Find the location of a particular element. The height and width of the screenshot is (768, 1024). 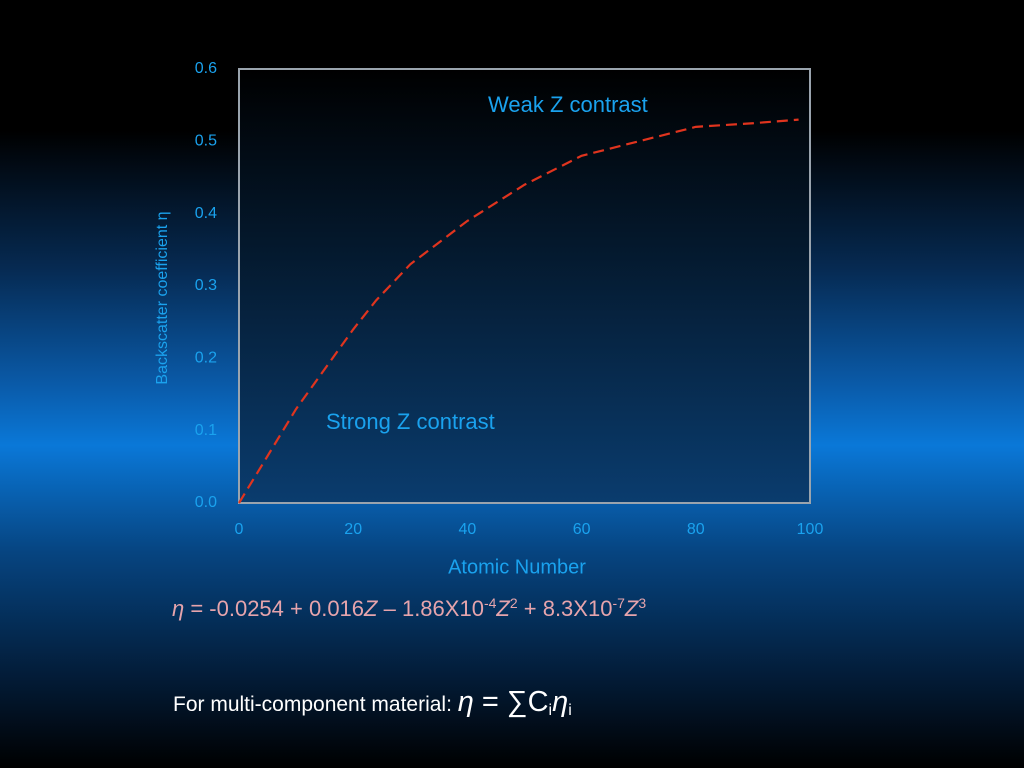

eq-part: η is located at coordinates (178, 608).